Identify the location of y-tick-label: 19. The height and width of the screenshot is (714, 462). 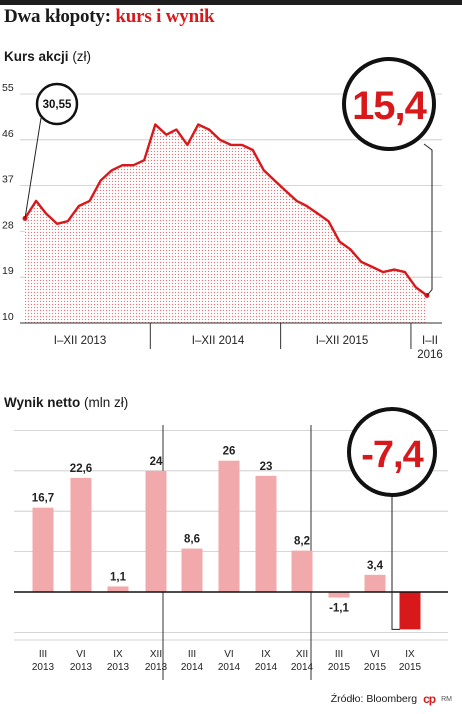
(8, 271).